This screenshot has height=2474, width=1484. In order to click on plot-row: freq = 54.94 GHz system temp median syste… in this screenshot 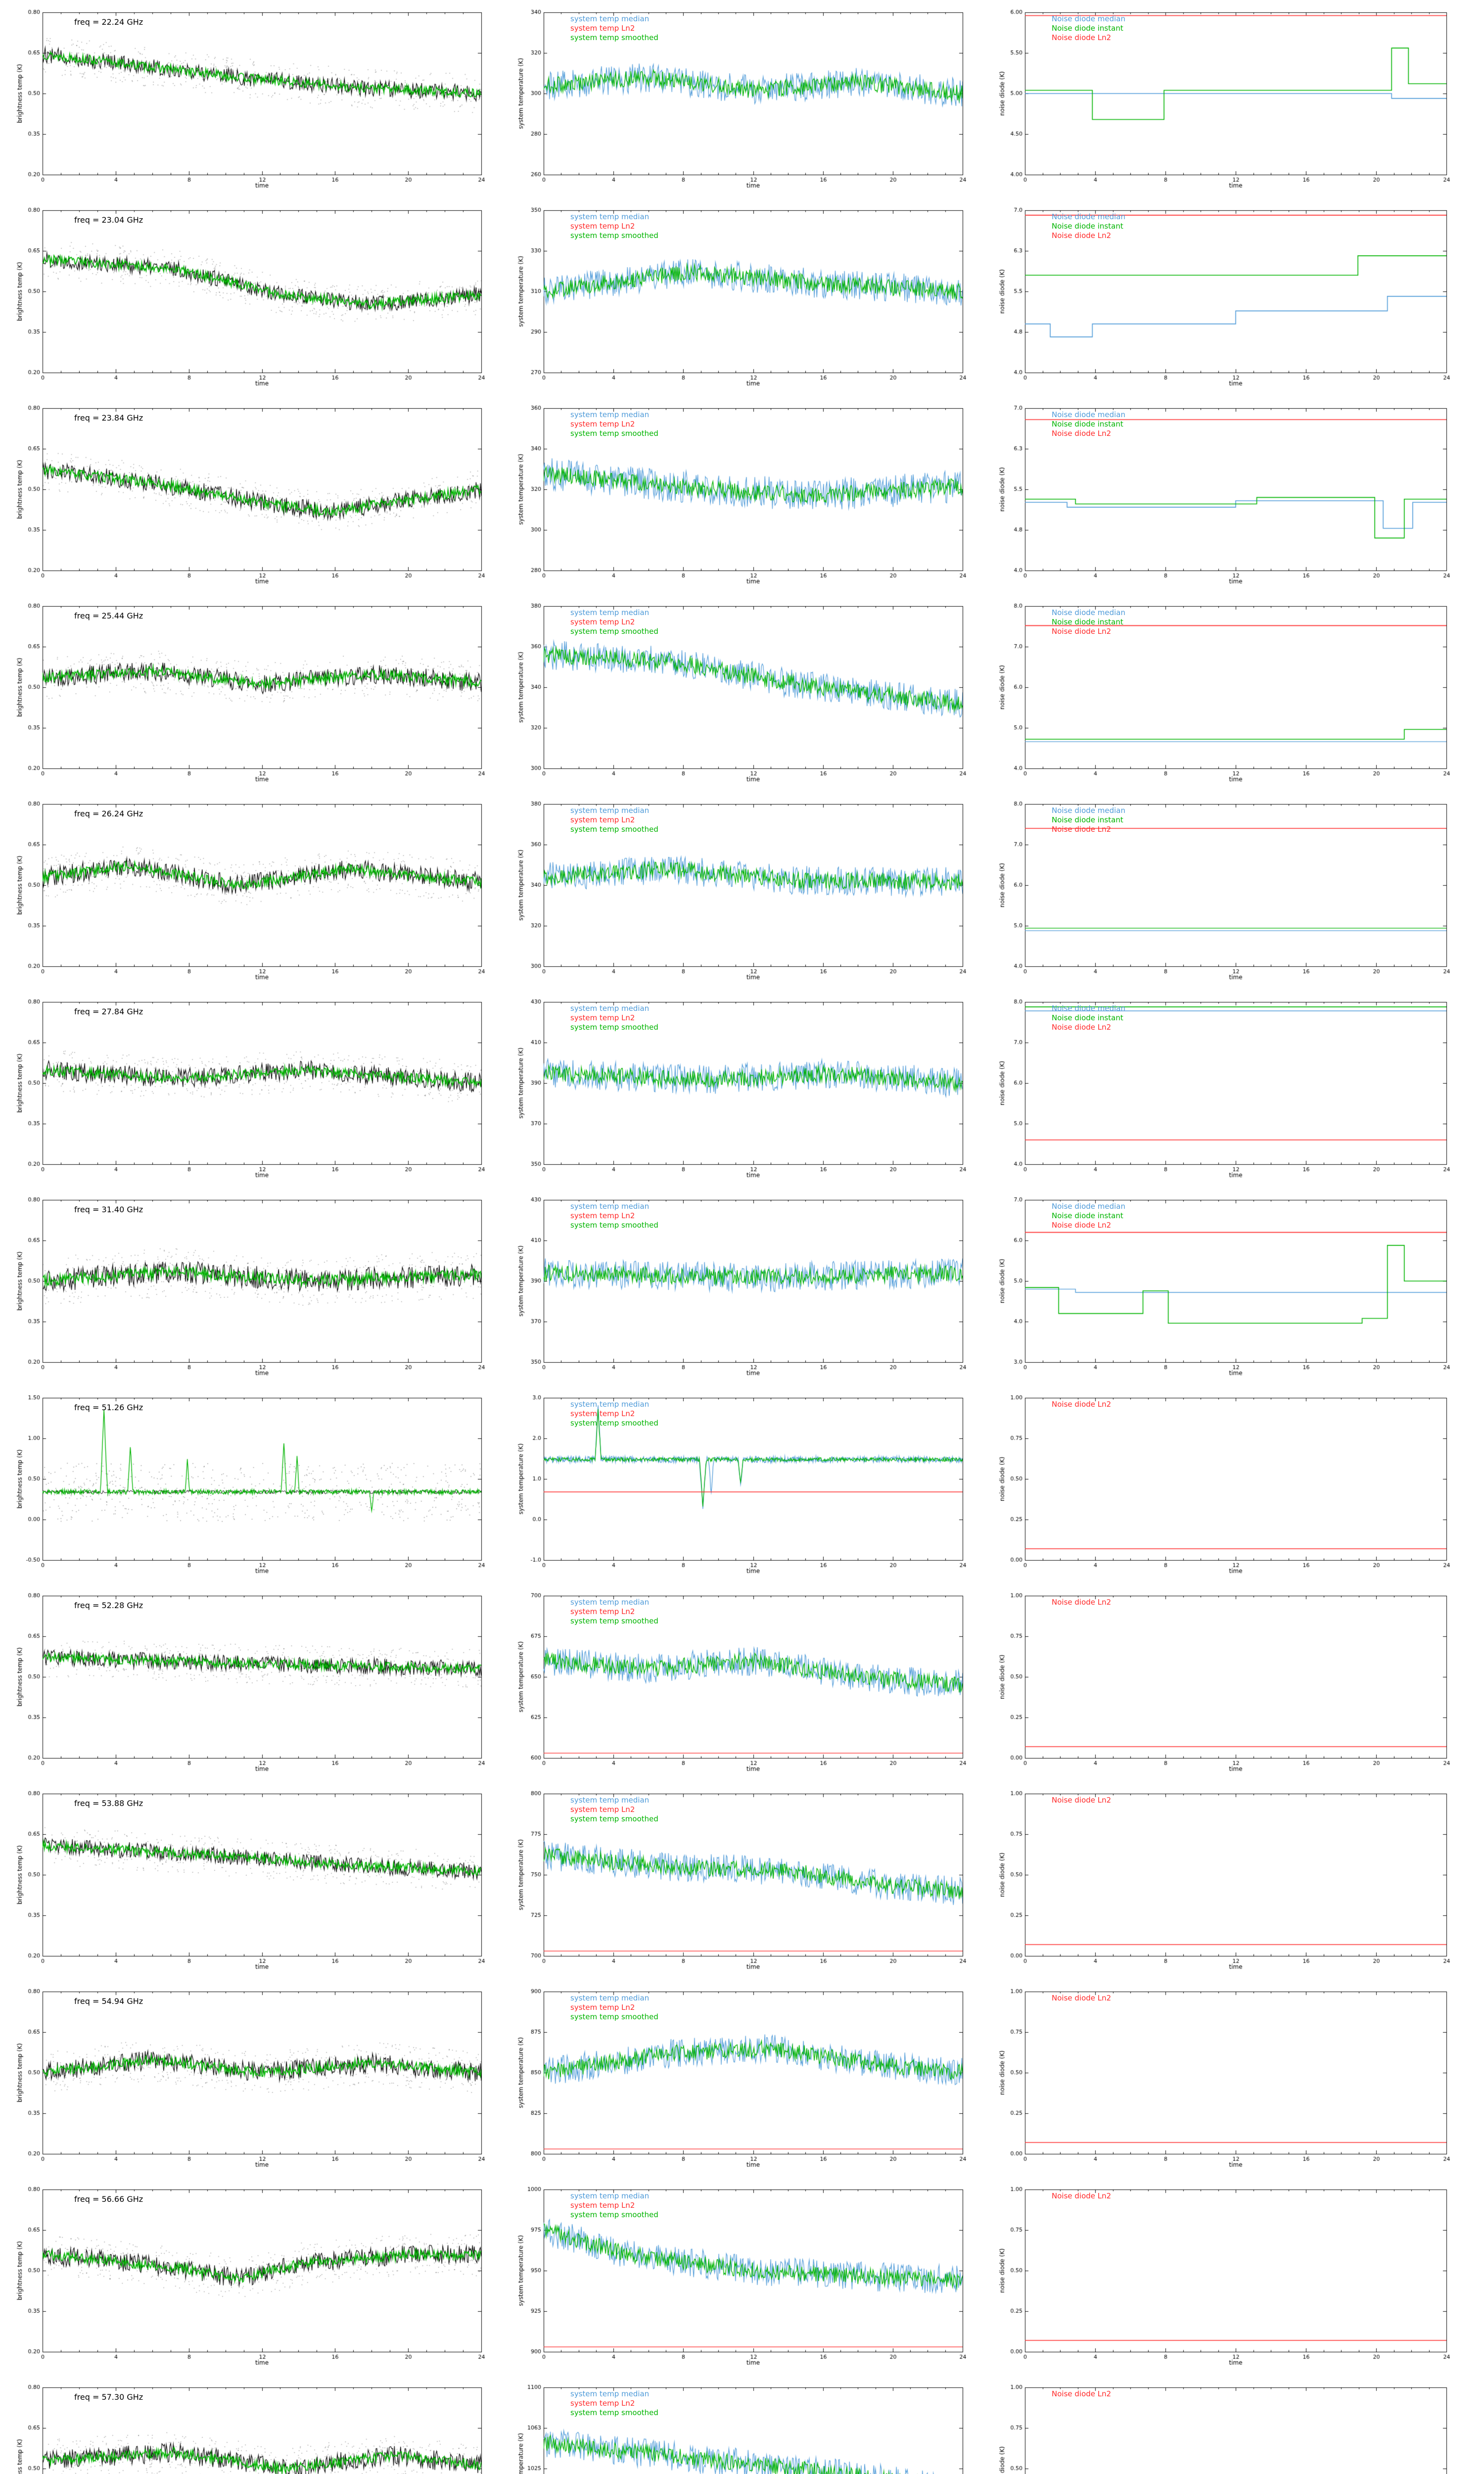, I will do `click(742, 2078)`.